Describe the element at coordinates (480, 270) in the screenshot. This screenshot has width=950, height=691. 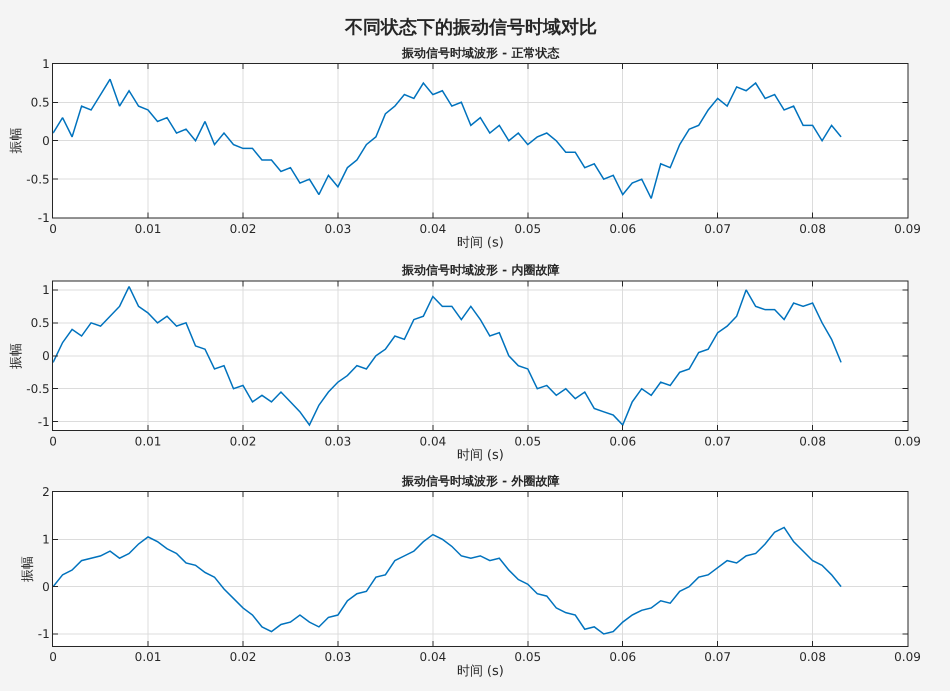
I see `chart-title: 振动信号时域波形 - 内圈故障` at that location.